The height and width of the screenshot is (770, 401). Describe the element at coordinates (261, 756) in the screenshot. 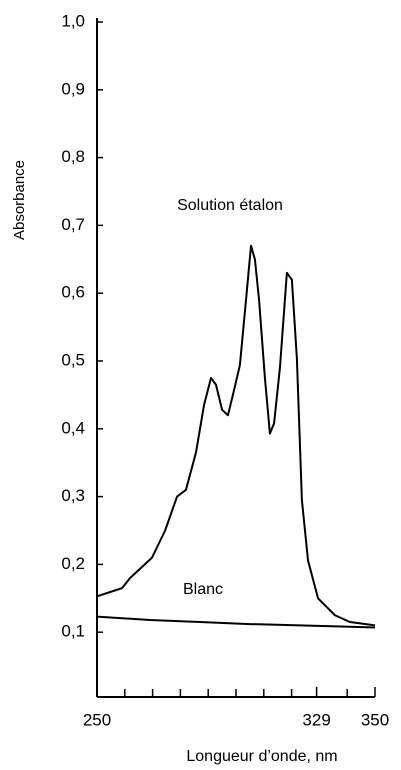

I see `x-axis-label: Longueur d’onde, nm` at that location.